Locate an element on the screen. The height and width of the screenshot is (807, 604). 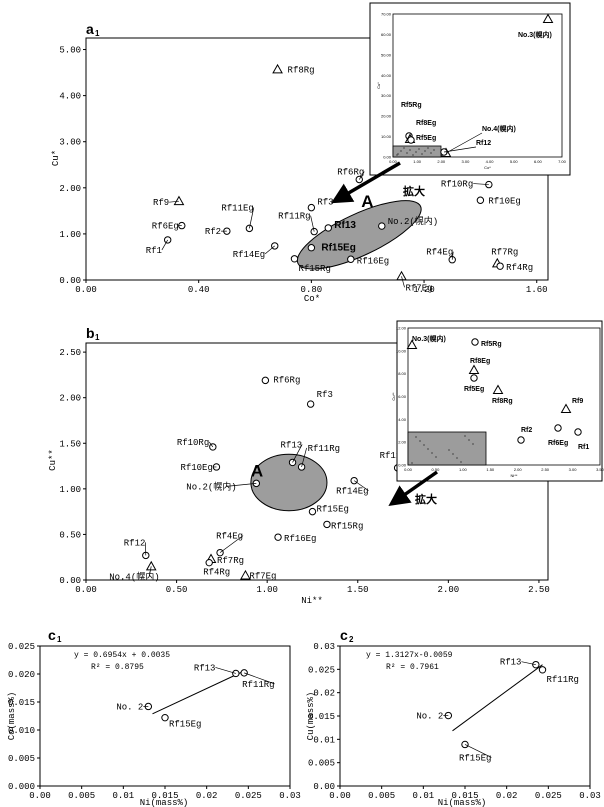
y-tick-label: 0.000 is located at coordinates (21, 787).